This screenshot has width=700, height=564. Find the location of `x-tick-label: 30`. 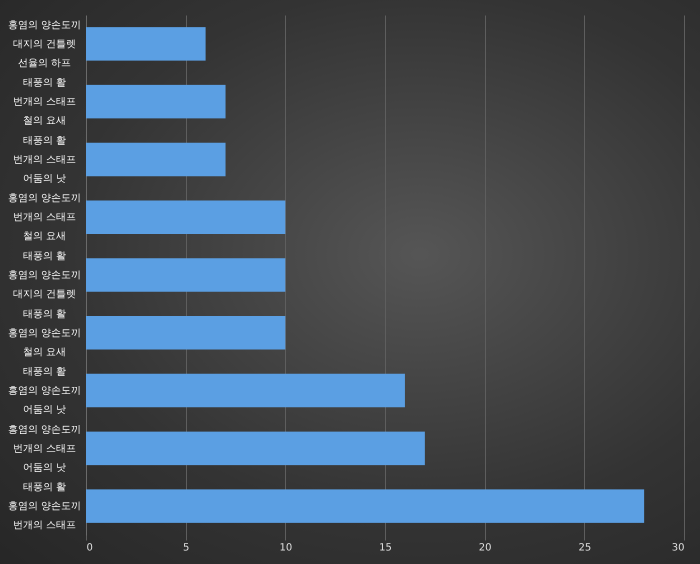

x-tick-label: 30 is located at coordinates (678, 548).